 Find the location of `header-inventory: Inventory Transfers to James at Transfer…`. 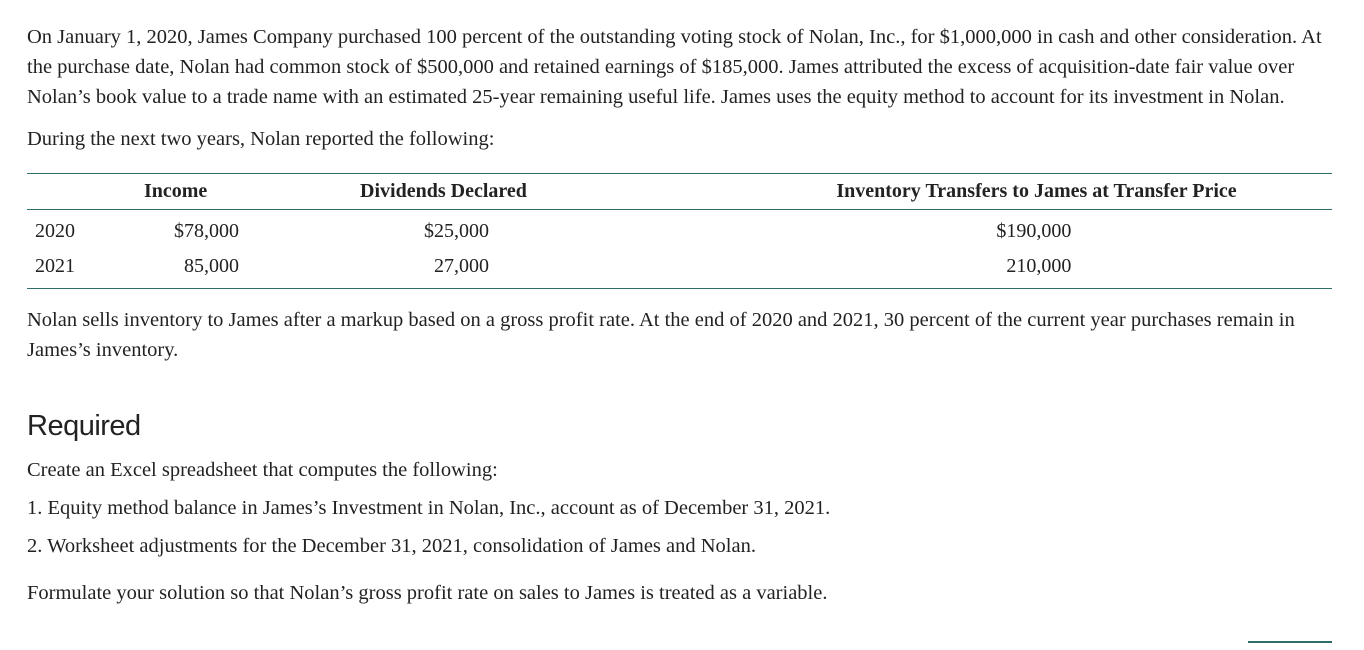

header-inventory: Inventory Transfers to James at Transfer… is located at coordinates (1016, 191).